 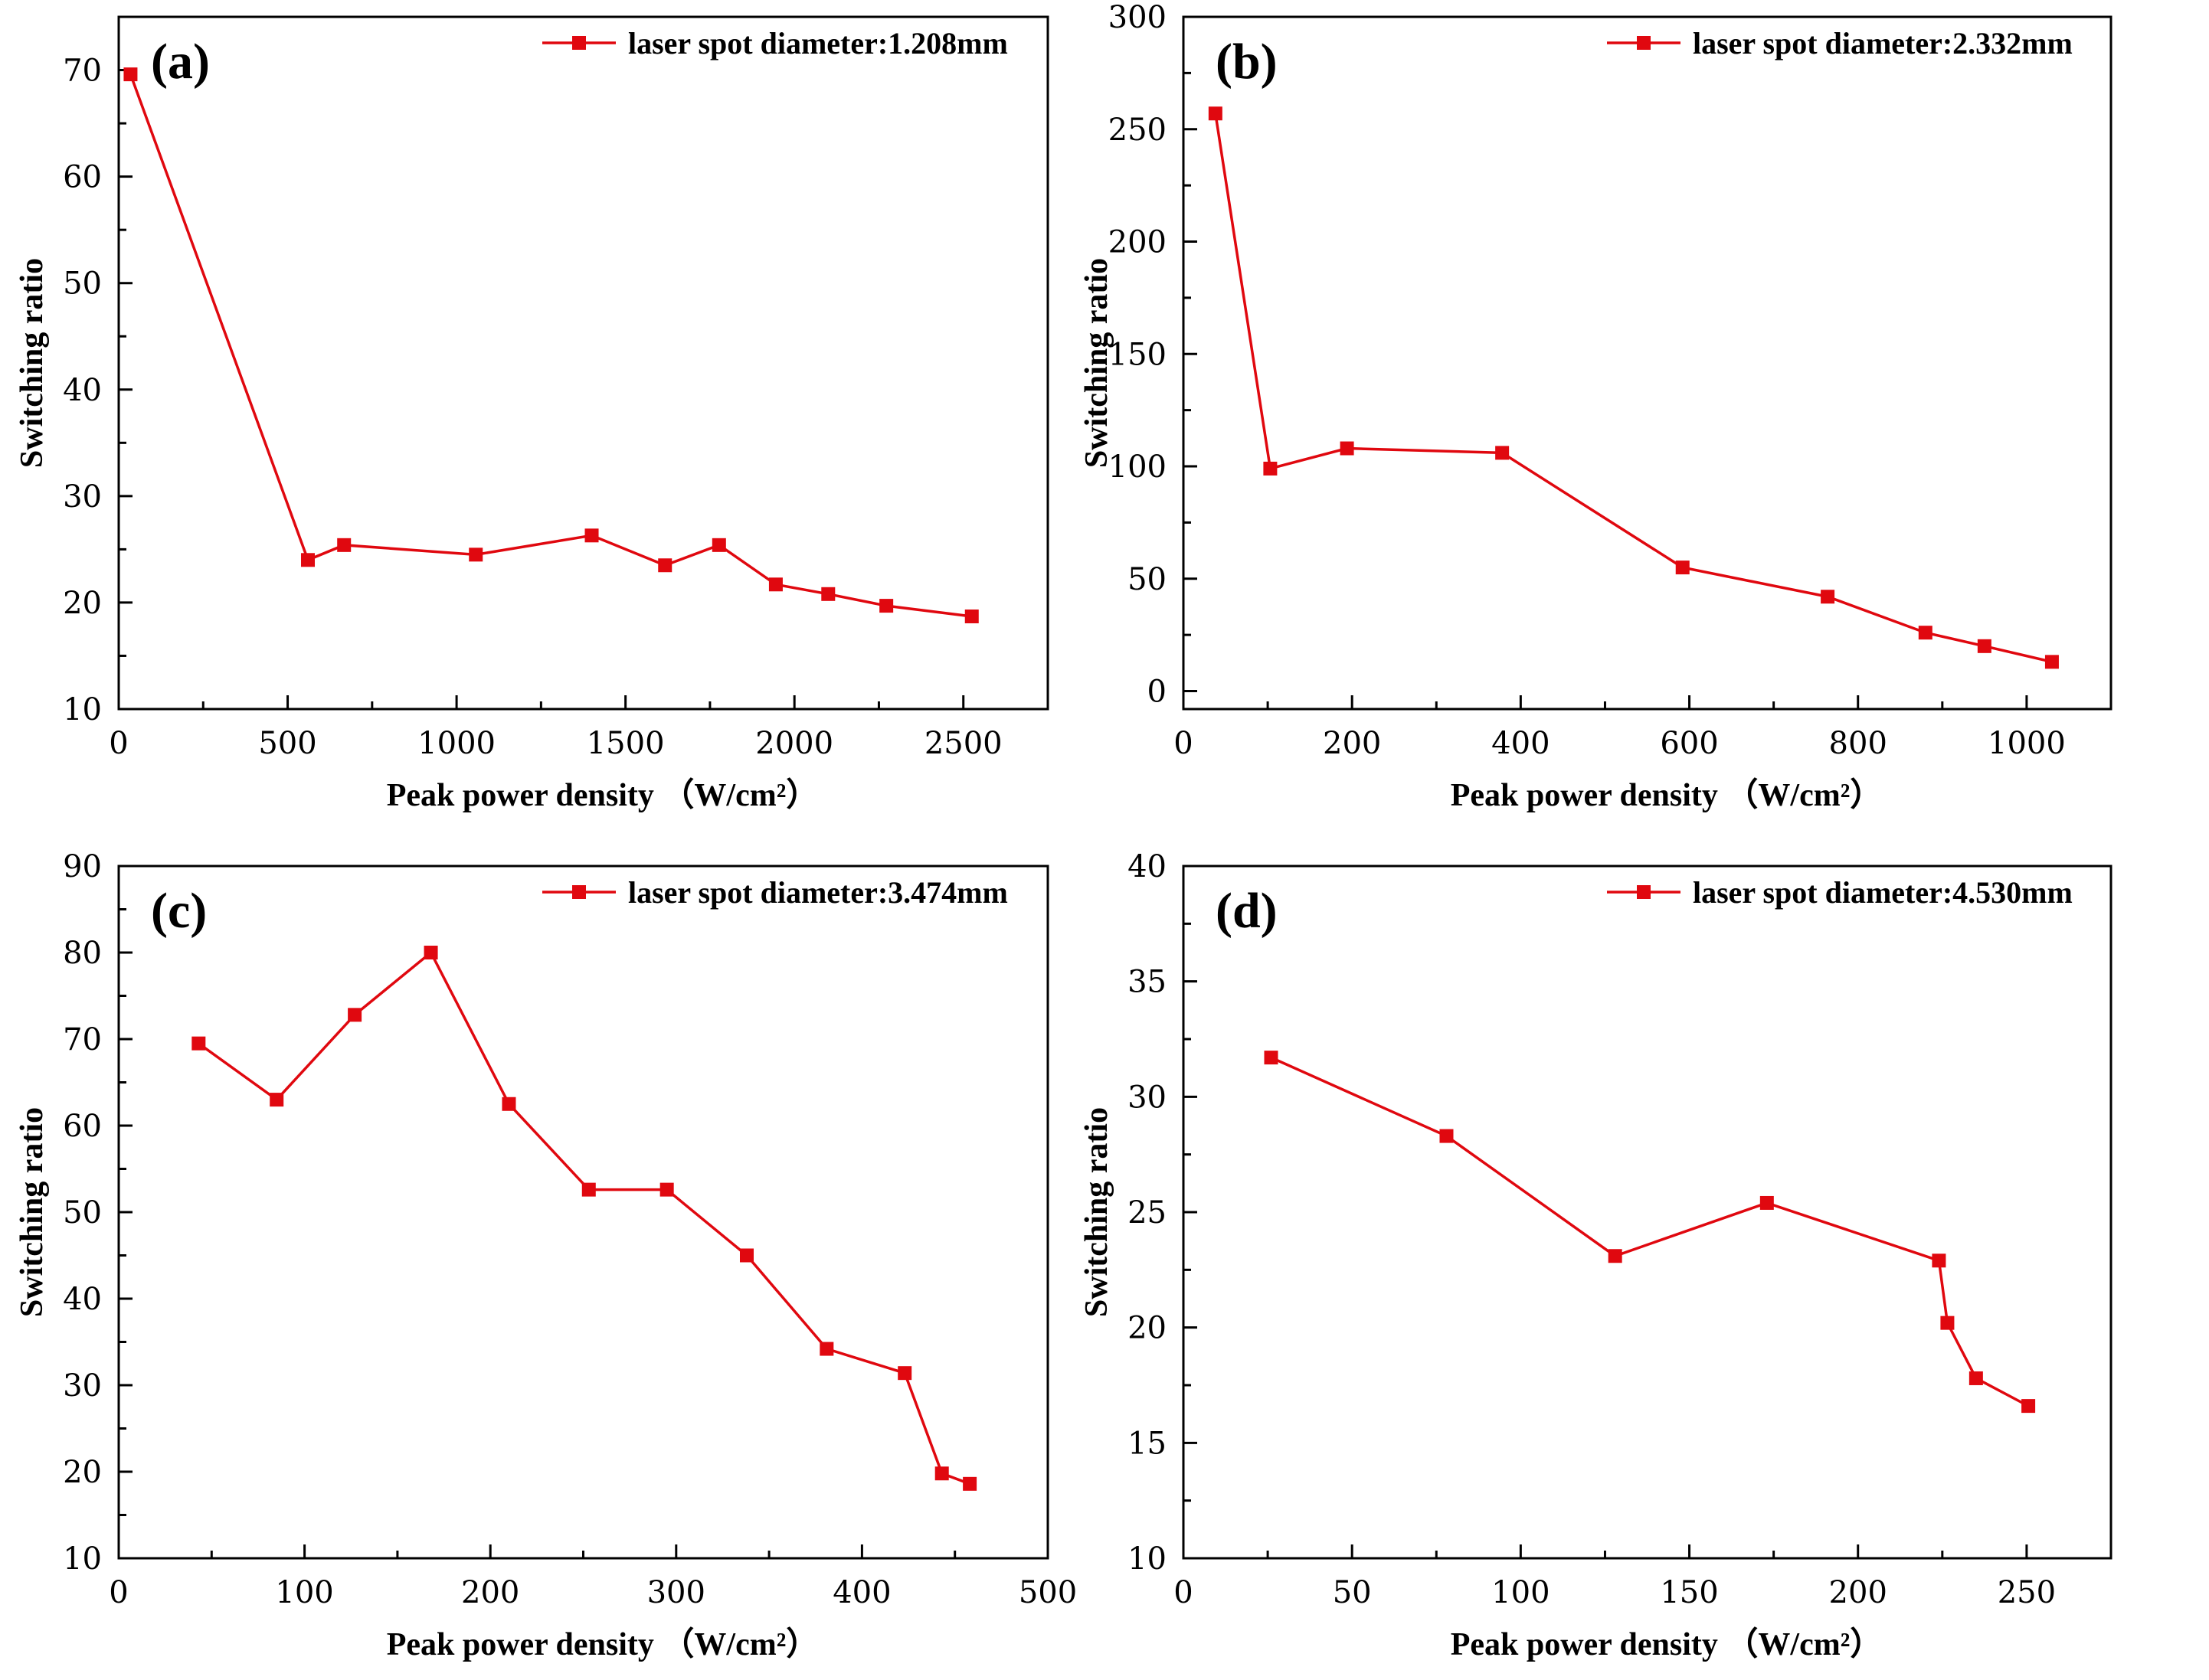 What do you see at coordinates (180, 62) in the screenshot?
I see `panel-label: (a)` at bounding box center [180, 62].